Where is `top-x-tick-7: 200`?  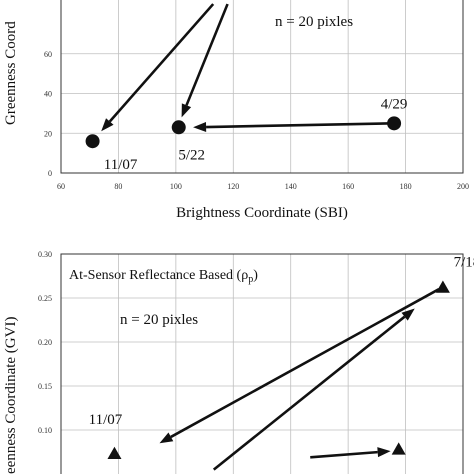 top-x-tick-7: 200 is located at coordinates (463, 186).